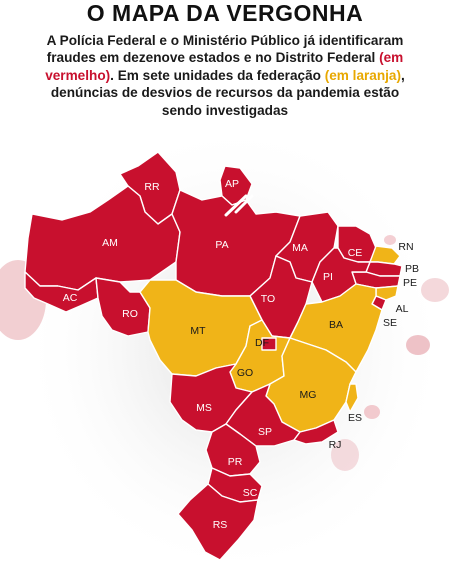  I want to click on label-SE: SE, so click(390, 323).